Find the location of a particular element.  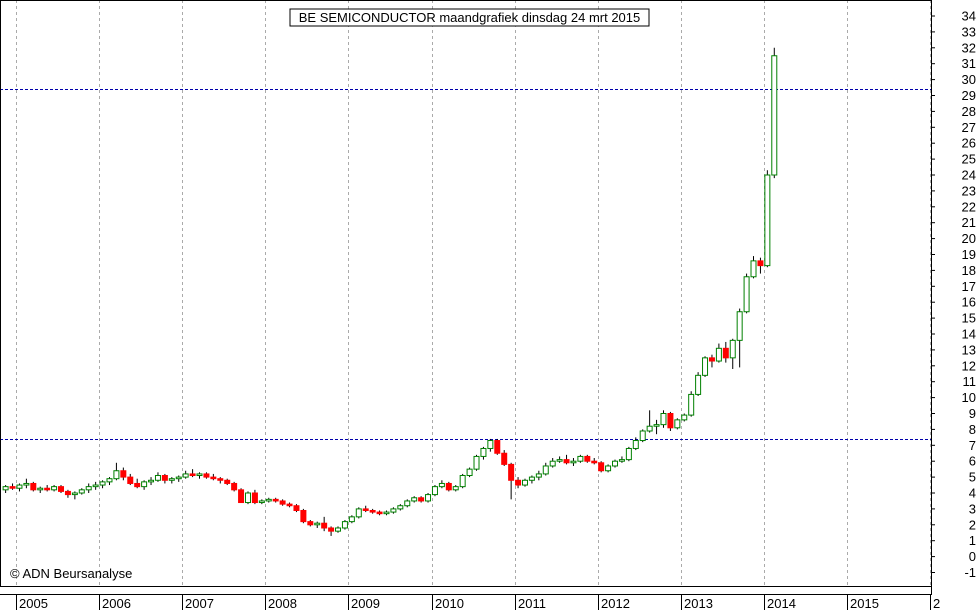

x-tick-label: 2009 is located at coordinates (365, 603).